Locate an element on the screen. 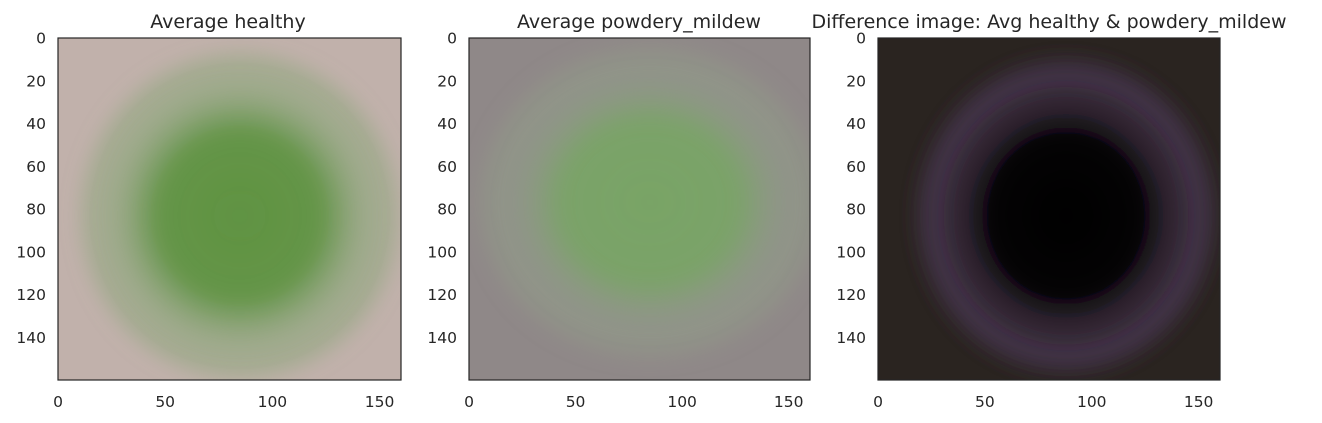 The image size is (1322, 423). leaf-edge is located at coordinates (1066, 215).